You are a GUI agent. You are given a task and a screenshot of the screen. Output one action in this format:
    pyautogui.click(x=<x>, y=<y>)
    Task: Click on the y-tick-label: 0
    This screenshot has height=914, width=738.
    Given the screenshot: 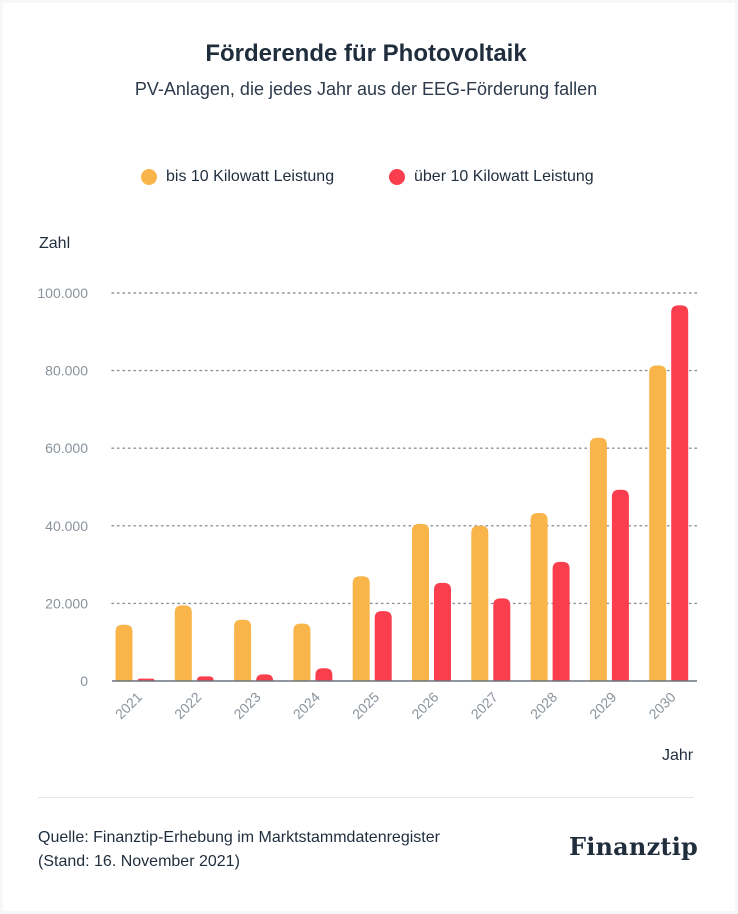 What is the action you would take?
    pyautogui.click(x=84, y=681)
    